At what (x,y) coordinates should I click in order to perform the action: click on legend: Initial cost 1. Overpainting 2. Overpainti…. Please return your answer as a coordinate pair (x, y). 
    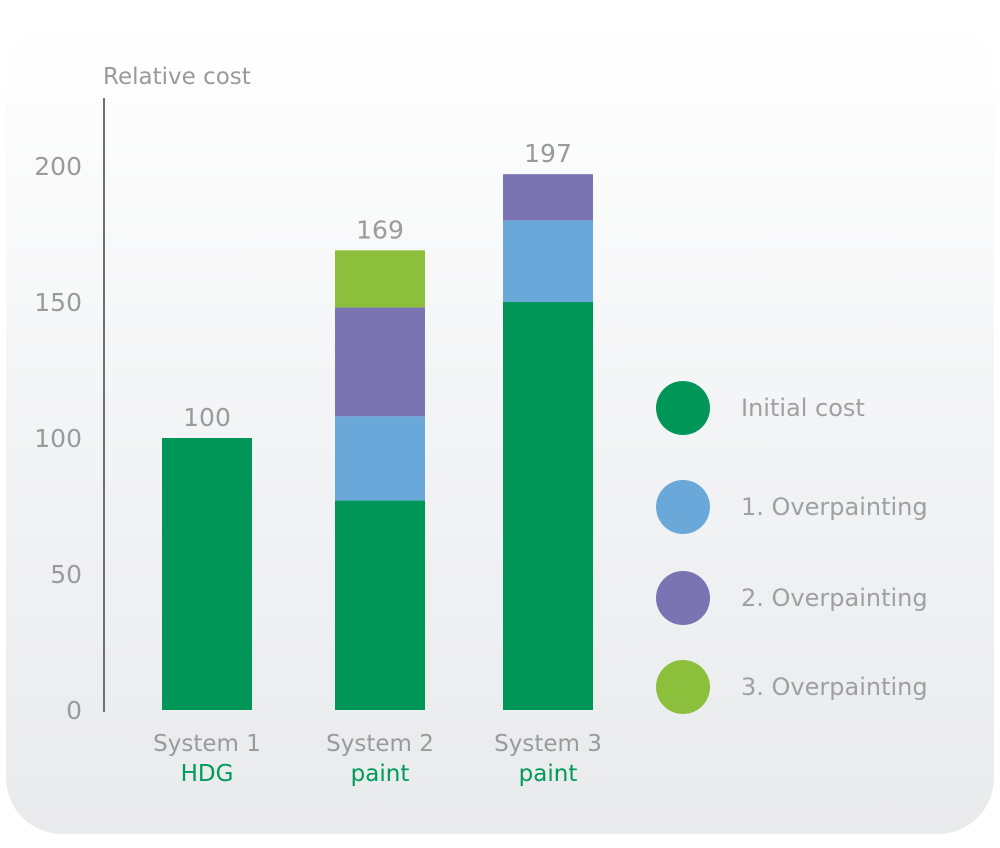
    Looking at the image, I should click on (792, 547).